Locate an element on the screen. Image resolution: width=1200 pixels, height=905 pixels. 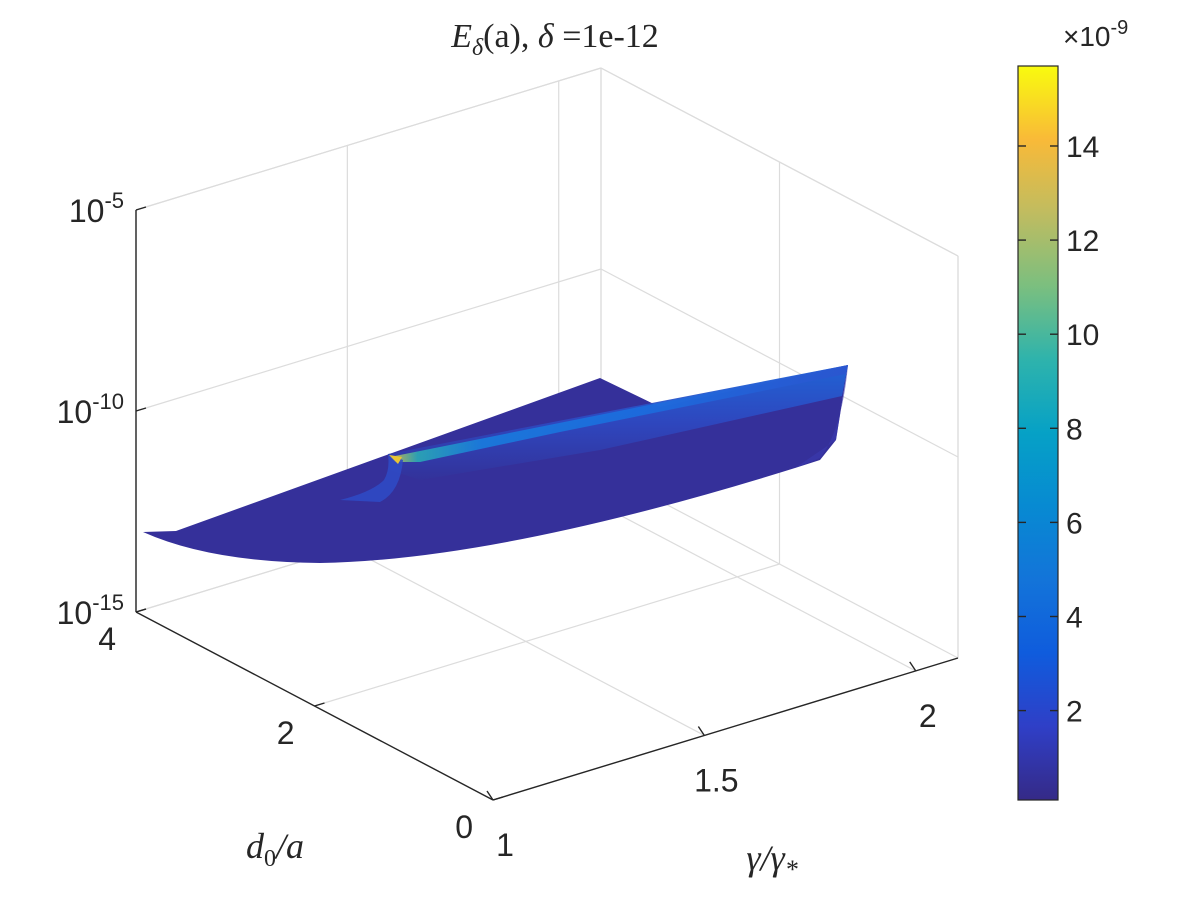
z-tick-exp: -15 is located at coordinates (108, 602).